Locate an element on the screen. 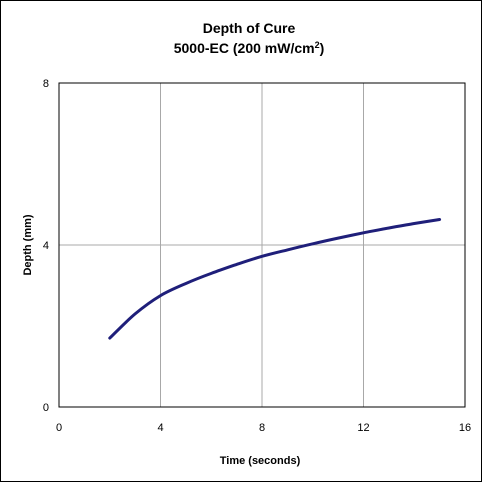 This screenshot has width=482, height=482. y-axis-label: Depth (mm) is located at coordinates (28, 244).